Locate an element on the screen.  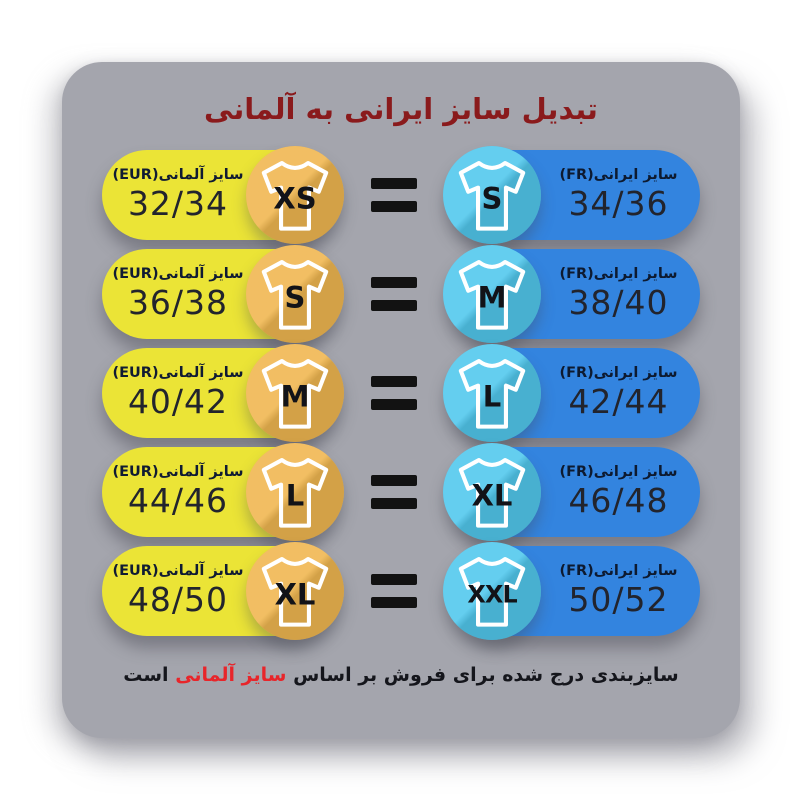
eur-size-badge: L is located at coordinates (295, 492).